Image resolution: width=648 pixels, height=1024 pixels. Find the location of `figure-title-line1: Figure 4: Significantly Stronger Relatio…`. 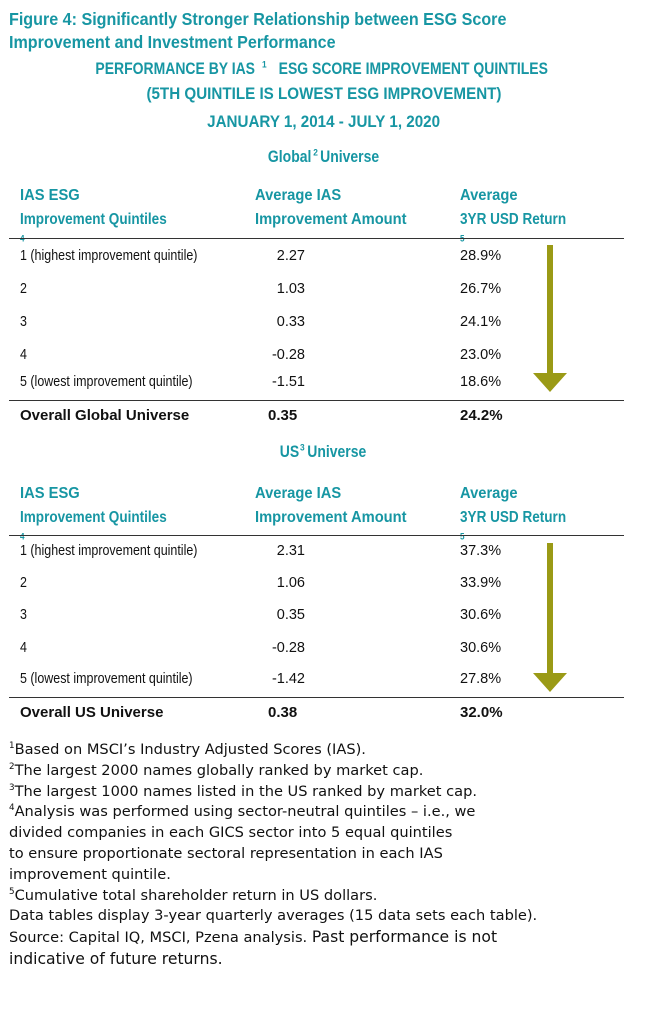

figure-title-line1: Figure 4: Significantly Stronger Relatio… is located at coordinates (258, 19).